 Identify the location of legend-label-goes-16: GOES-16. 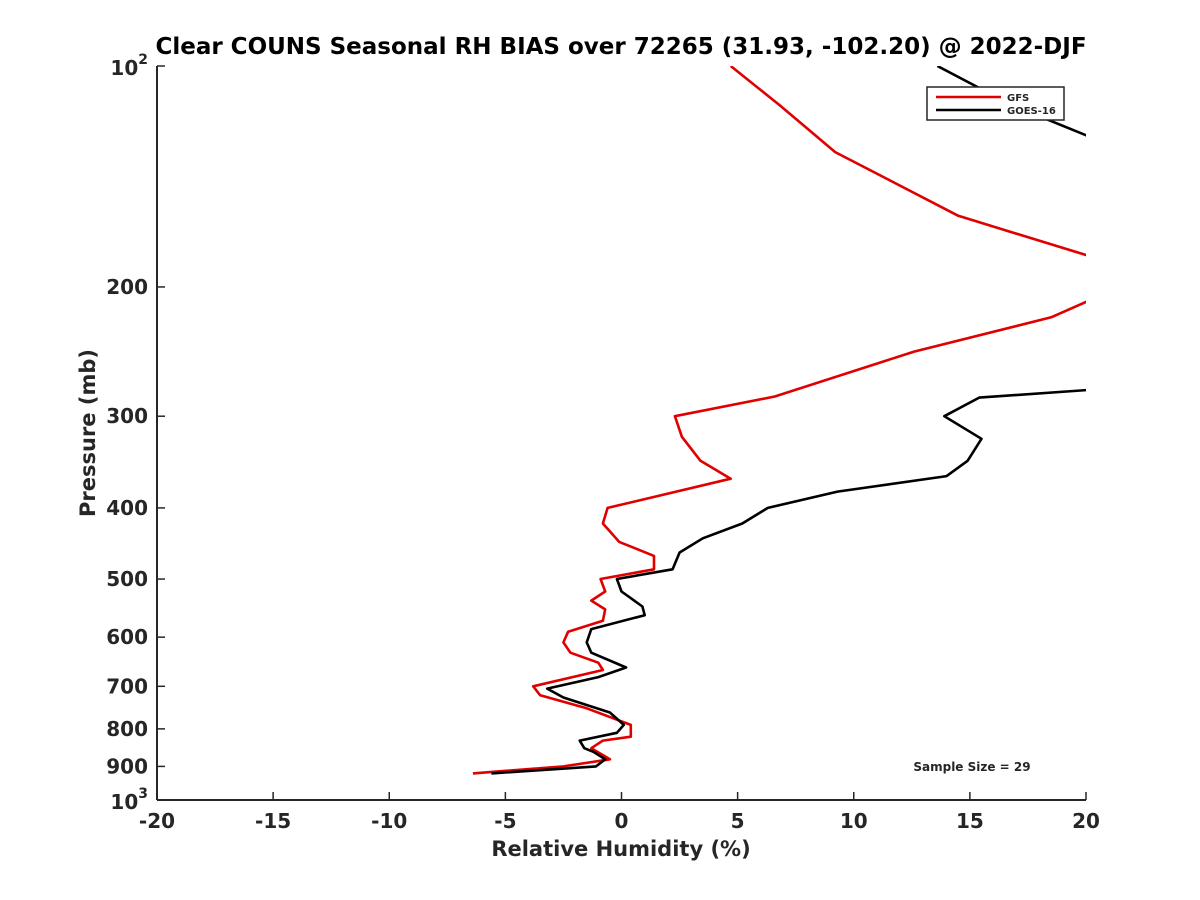
(1031, 111).